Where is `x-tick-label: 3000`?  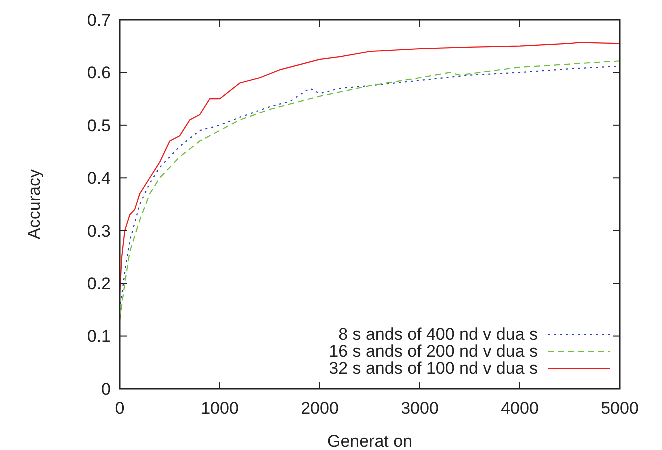
x-tick-label: 3000 is located at coordinates (420, 408).